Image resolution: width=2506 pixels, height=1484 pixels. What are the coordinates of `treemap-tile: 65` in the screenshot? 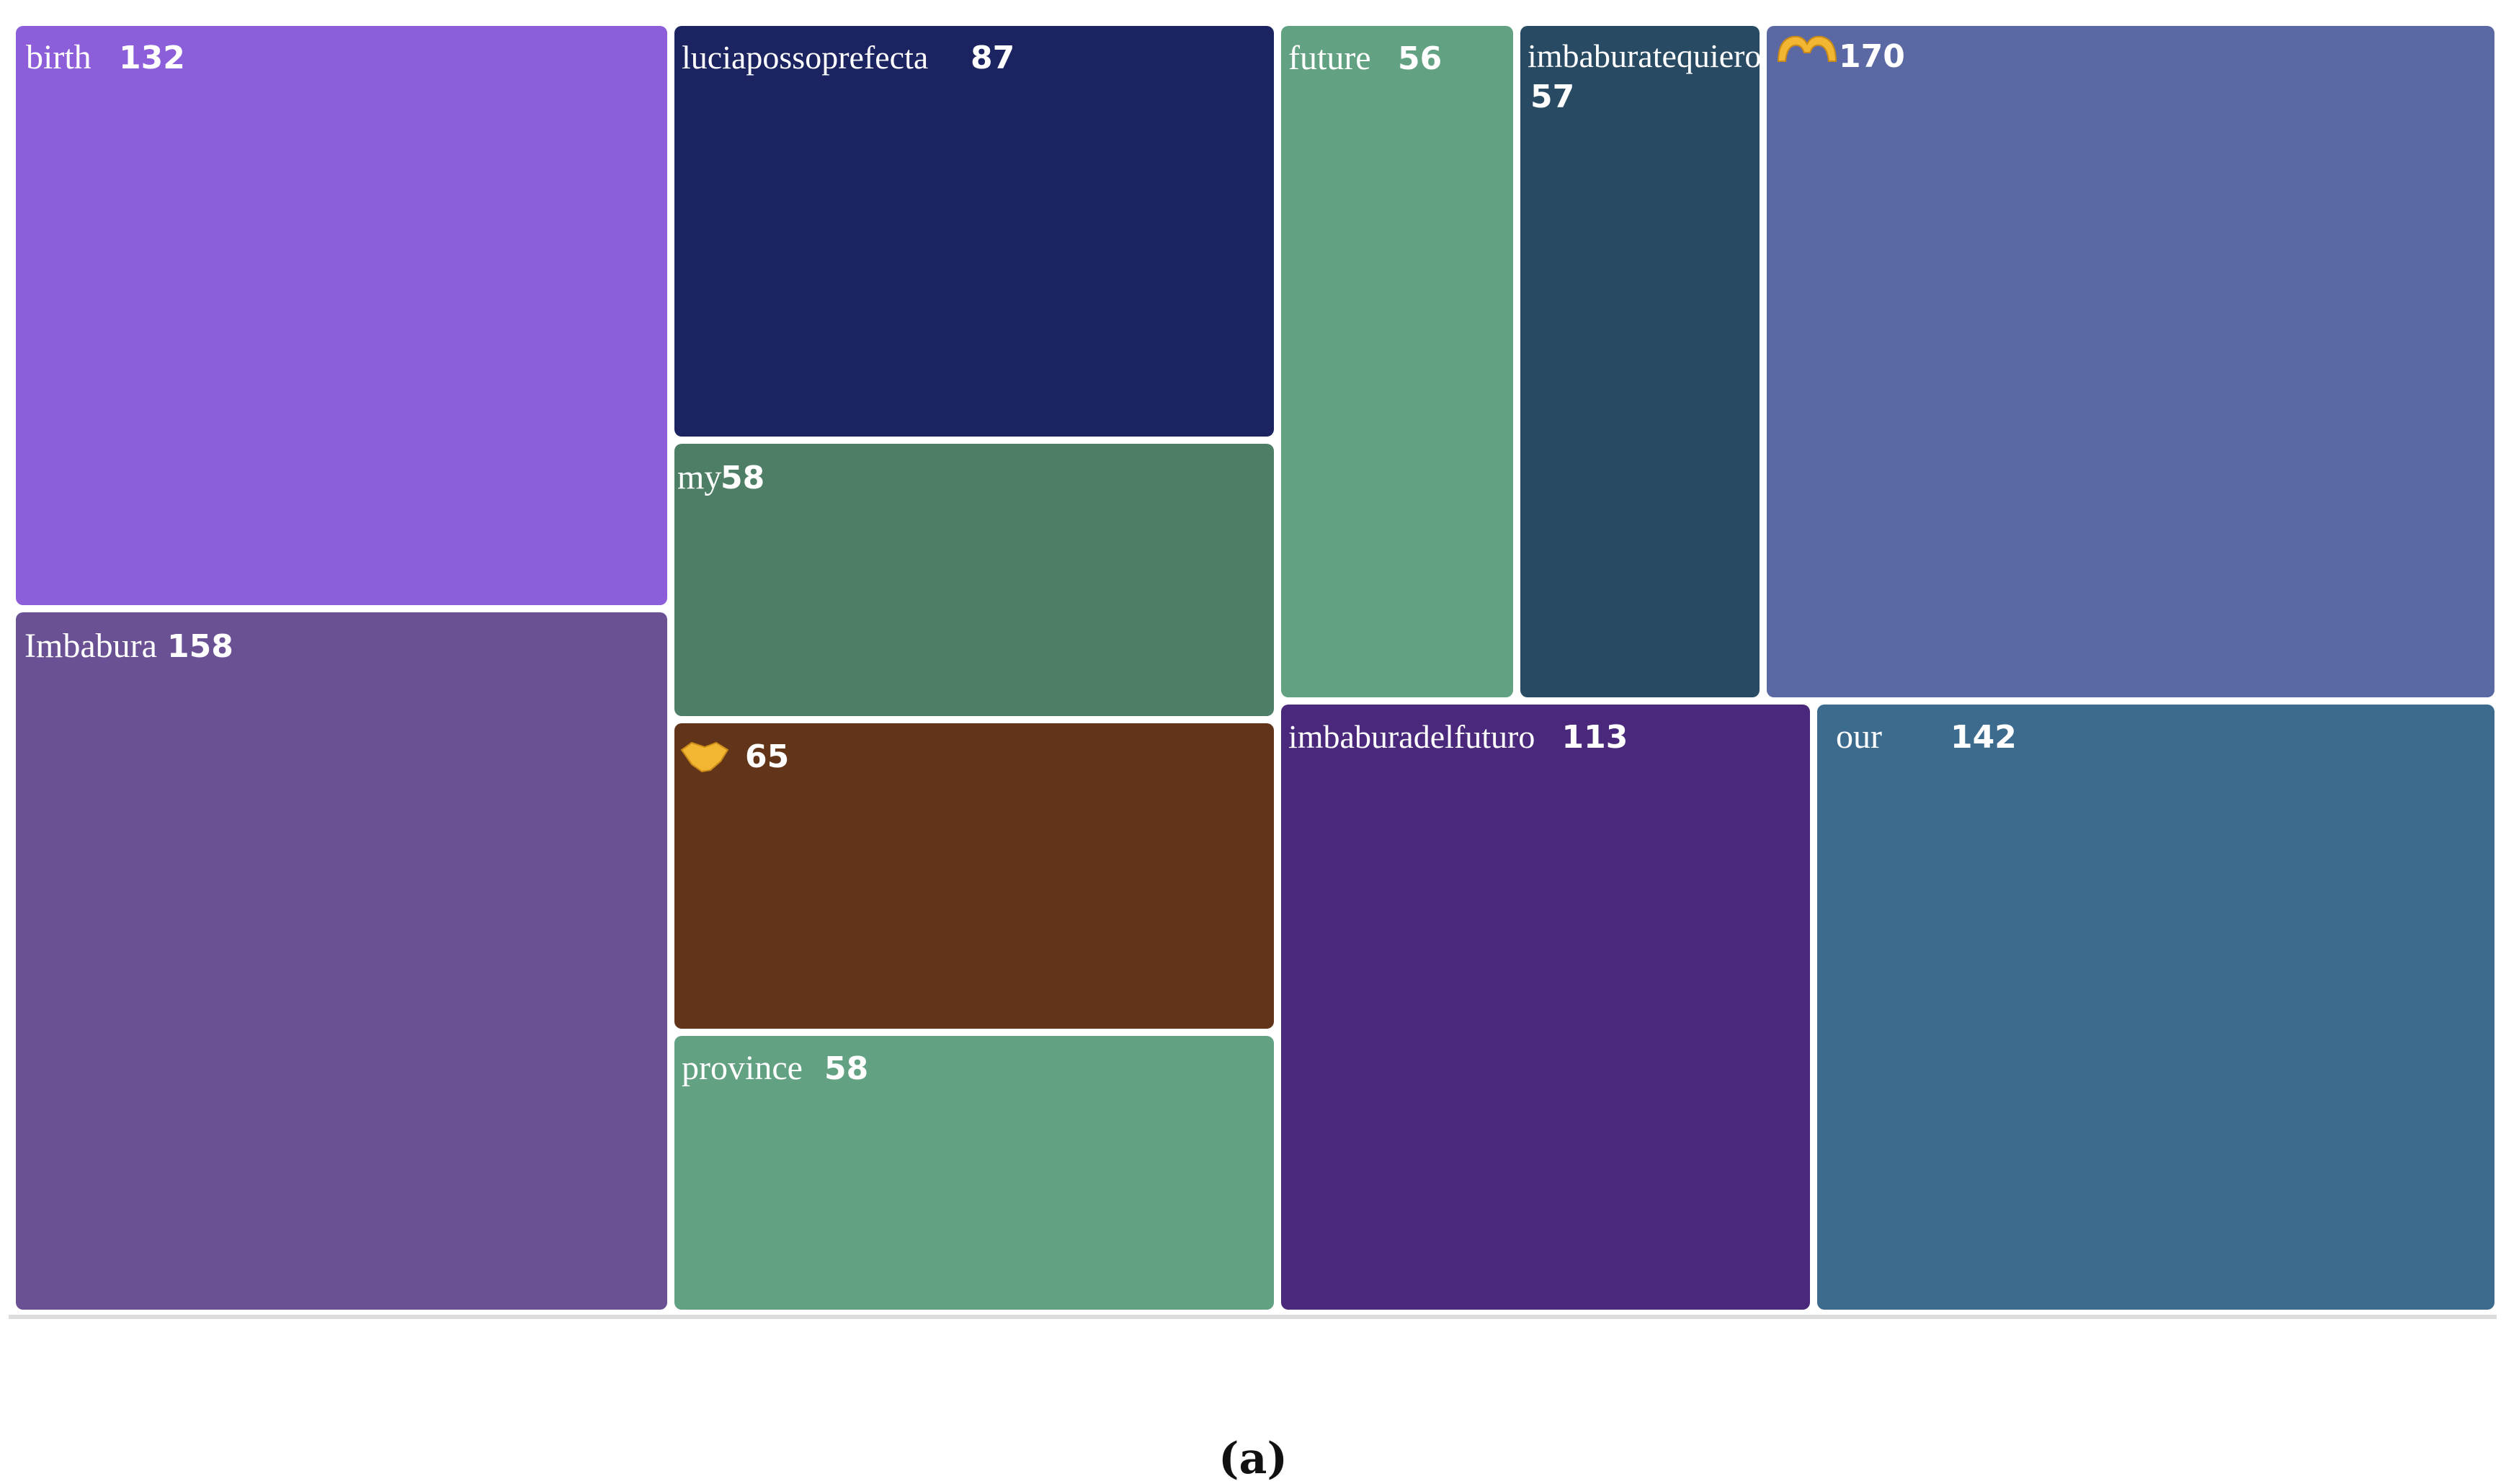 It's located at (974, 876).